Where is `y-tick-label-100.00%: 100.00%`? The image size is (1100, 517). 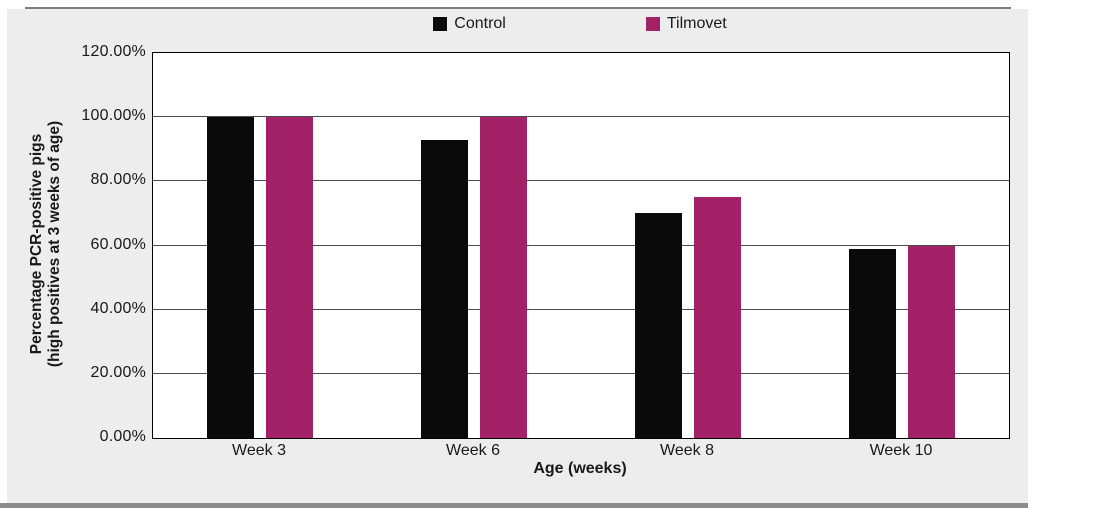 y-tick-label-100.00%: 100.00% is located at coordinates (113, 116).